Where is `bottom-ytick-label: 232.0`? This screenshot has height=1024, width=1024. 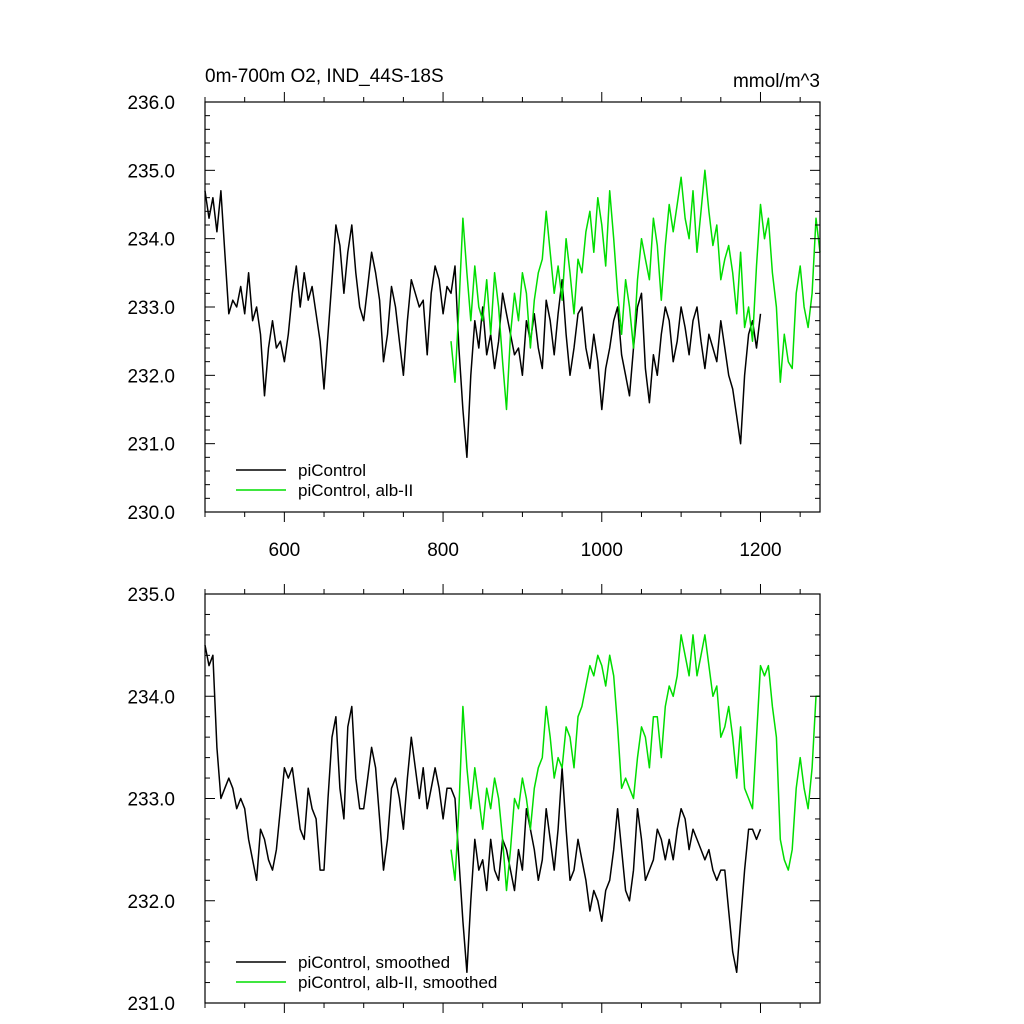 bottom-ytick-label: 232.0 is located at coordinates (151, 902).